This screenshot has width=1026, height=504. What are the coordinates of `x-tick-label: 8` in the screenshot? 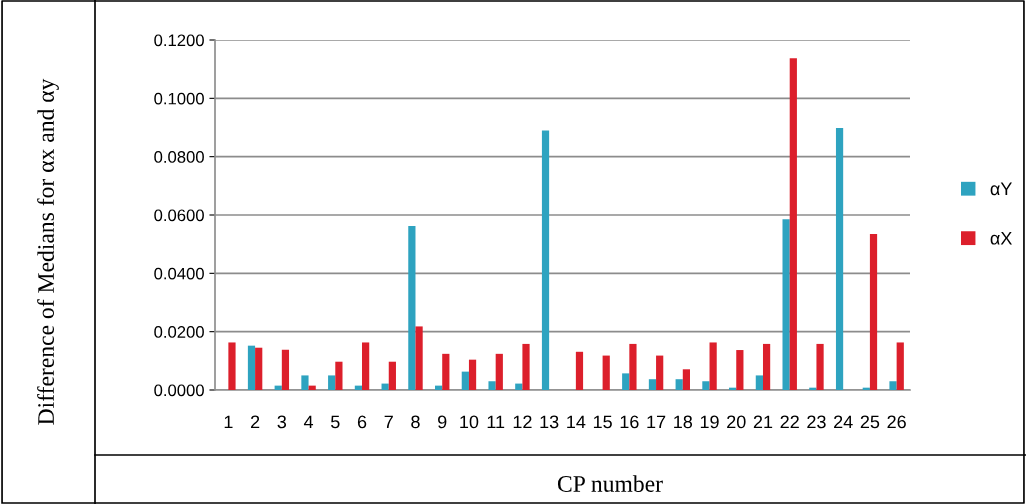 It's located at (415, 422).